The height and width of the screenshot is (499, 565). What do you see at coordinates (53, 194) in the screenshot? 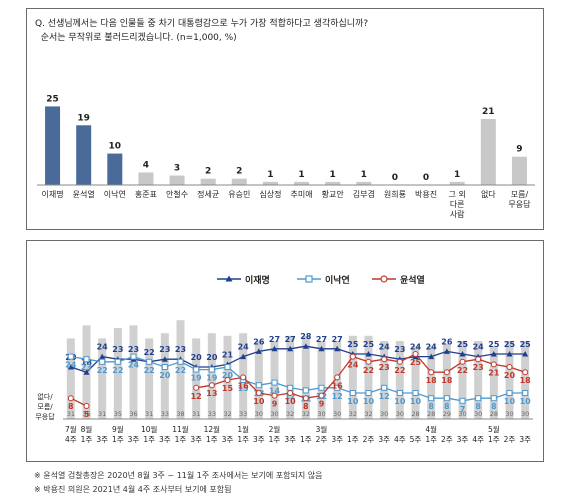
I see `category-label-1: 이재명` at bounding box center [53, 194].